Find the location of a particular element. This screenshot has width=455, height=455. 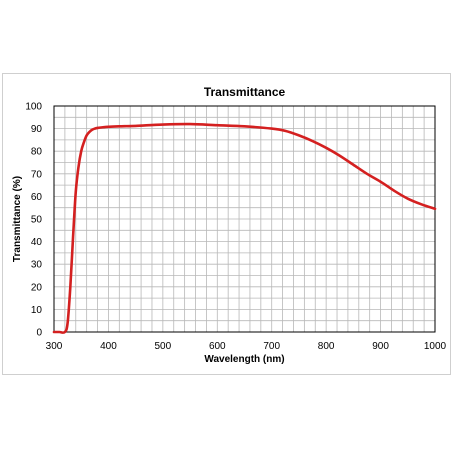

y-tick-label: 100 is located at coordinates (33, 107).